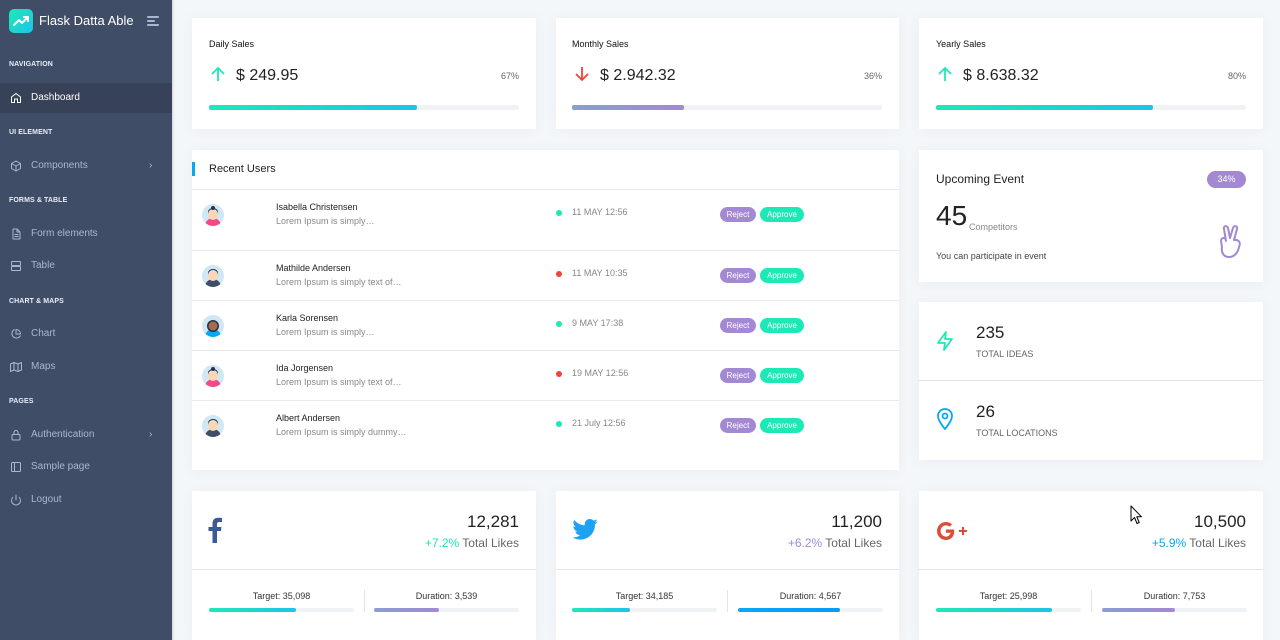 This screenshot has height=640, width=1280. What do you see at coordinates (1008, 596) in the screenshot?
I see `social-target: Target: 25,998` at bounding box center [1008, 596].